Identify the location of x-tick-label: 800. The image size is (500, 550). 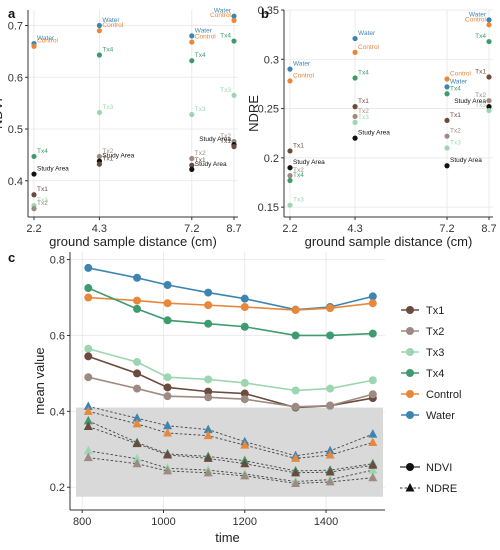
(82, 522).